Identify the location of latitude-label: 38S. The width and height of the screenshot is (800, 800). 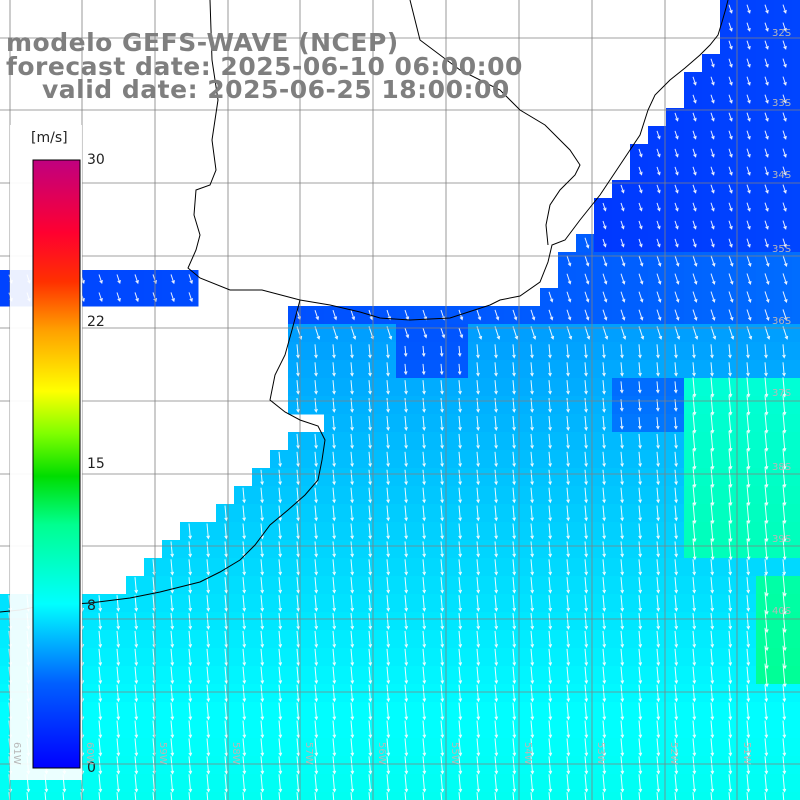
(782, 467).